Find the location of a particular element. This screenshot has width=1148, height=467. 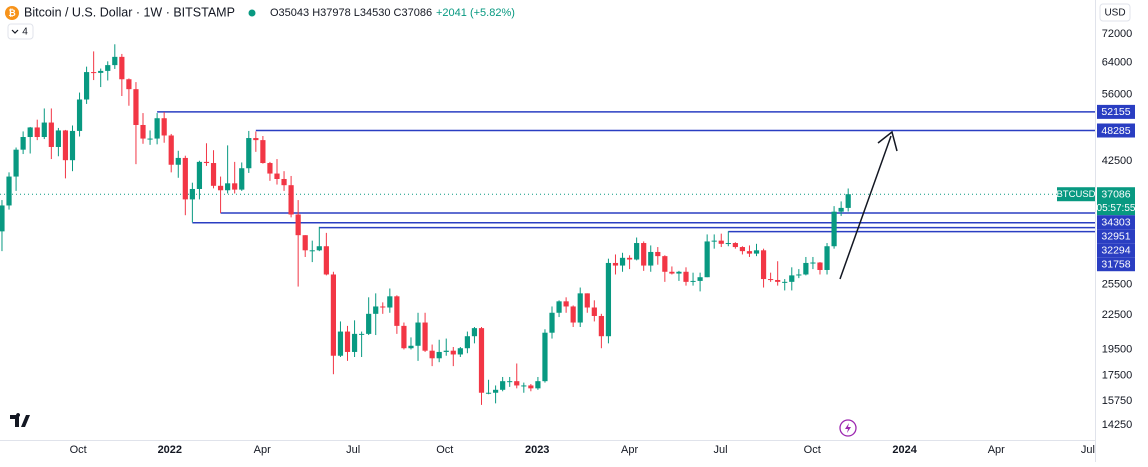

symbol-icon-glyph: ₿ is located at coordinates (11, 13).